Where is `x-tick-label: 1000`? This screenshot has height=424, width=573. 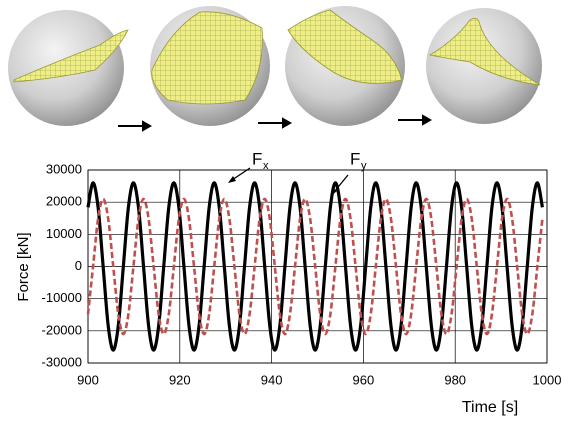 x-tick-label: 1000 is located at coordinates (547, 379).